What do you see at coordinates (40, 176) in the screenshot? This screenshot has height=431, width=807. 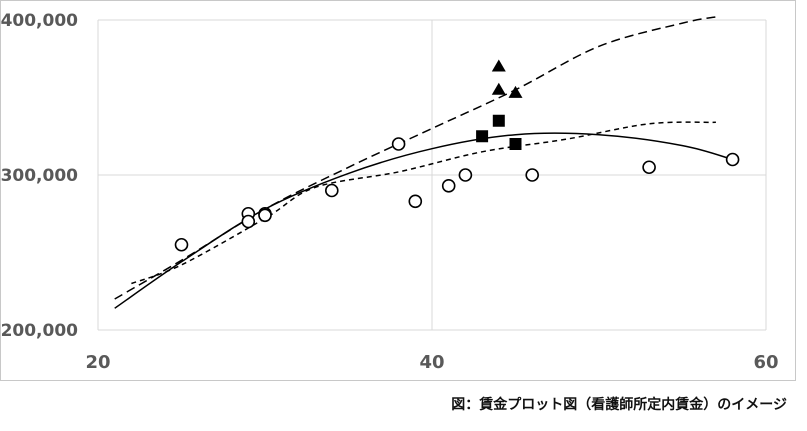 I see `y-tick-label: 300,000` at bounding box center [40, 176].